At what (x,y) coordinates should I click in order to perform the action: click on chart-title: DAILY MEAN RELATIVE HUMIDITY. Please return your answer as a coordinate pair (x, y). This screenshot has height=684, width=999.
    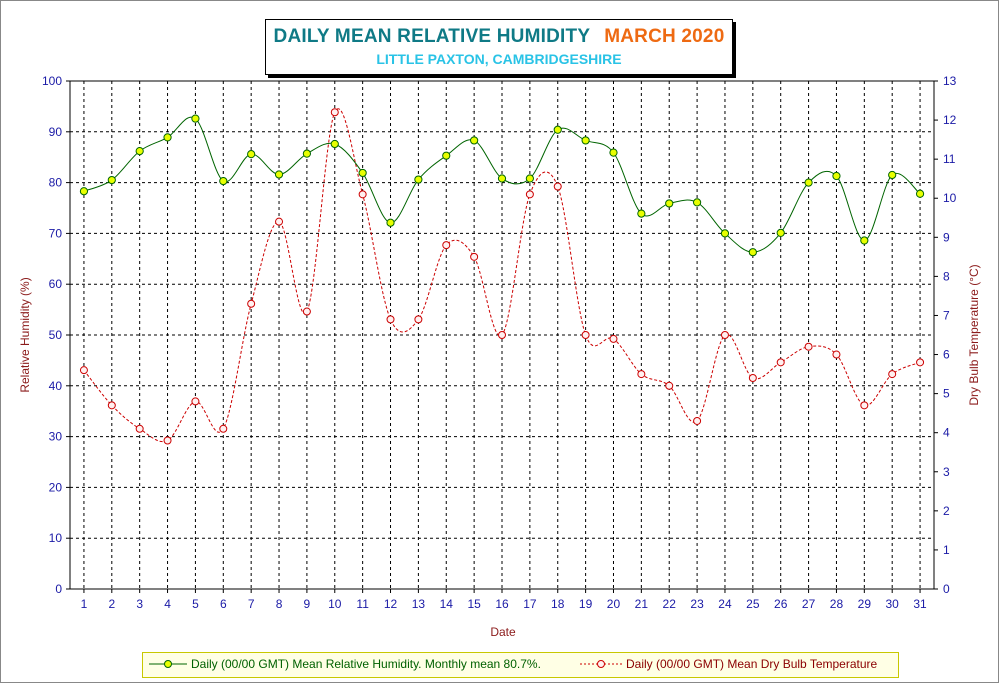
    Looking at the image, I should click on (432, 36).